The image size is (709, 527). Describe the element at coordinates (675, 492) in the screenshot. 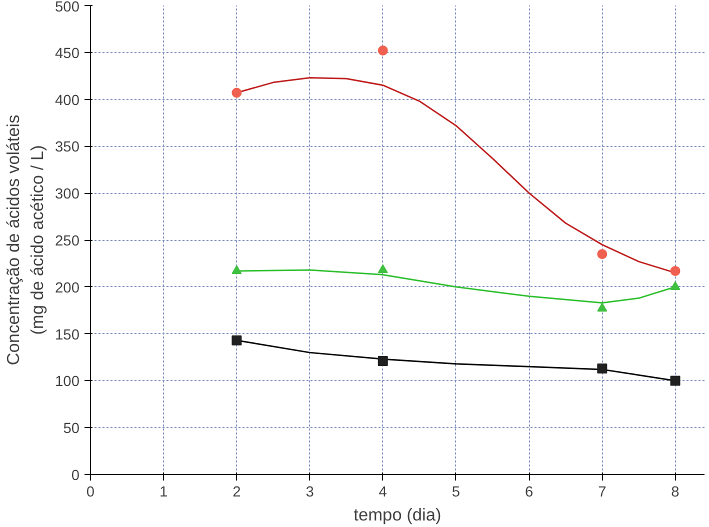

I see `x-tick-label: 8` at that location.